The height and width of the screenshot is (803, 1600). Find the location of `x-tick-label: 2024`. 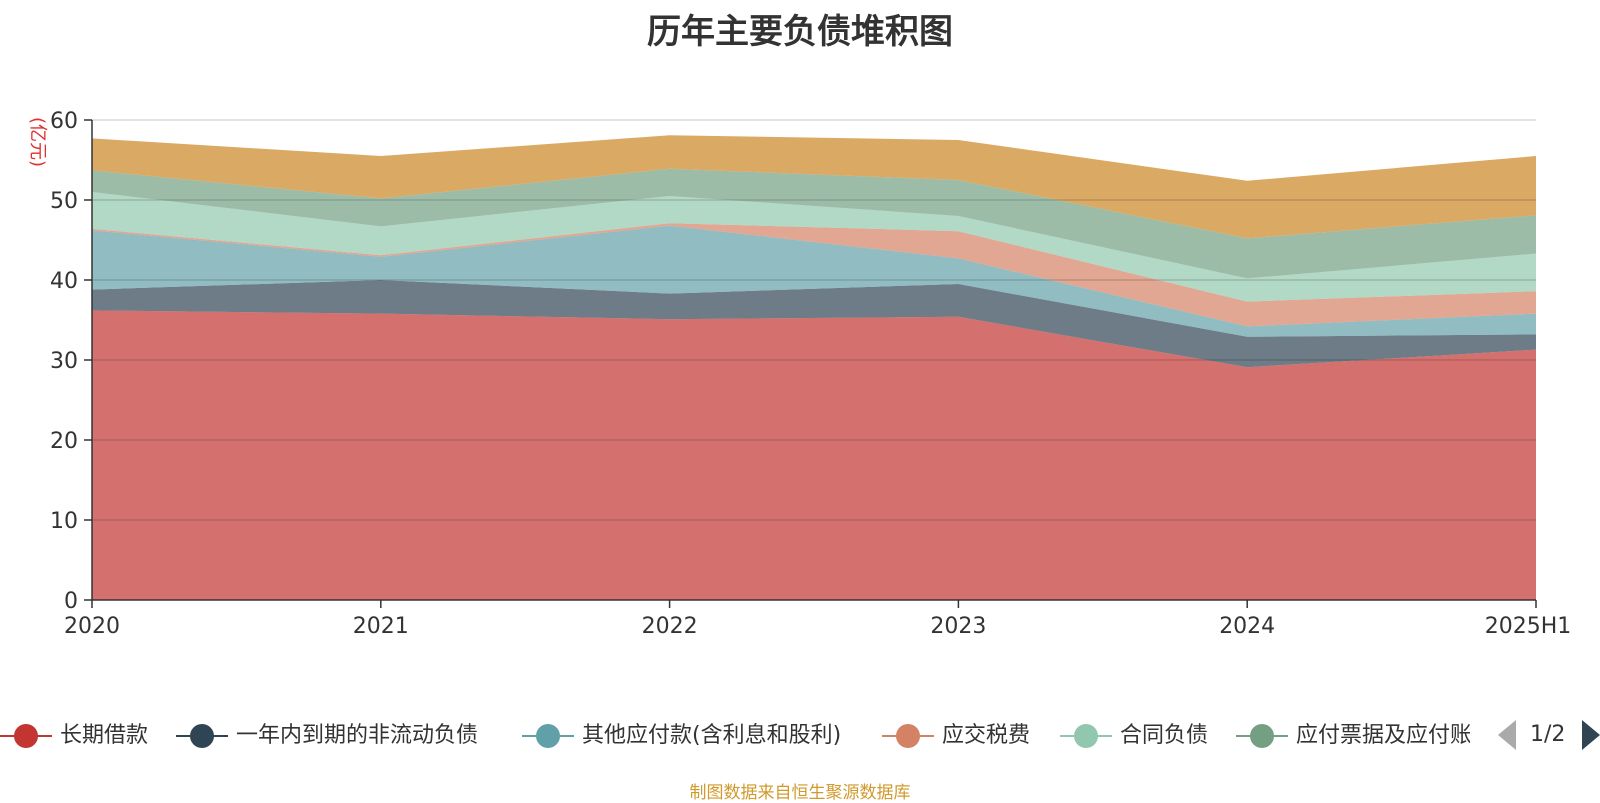

x-tick-label: 2024 is located at coordinates (1247, 626).